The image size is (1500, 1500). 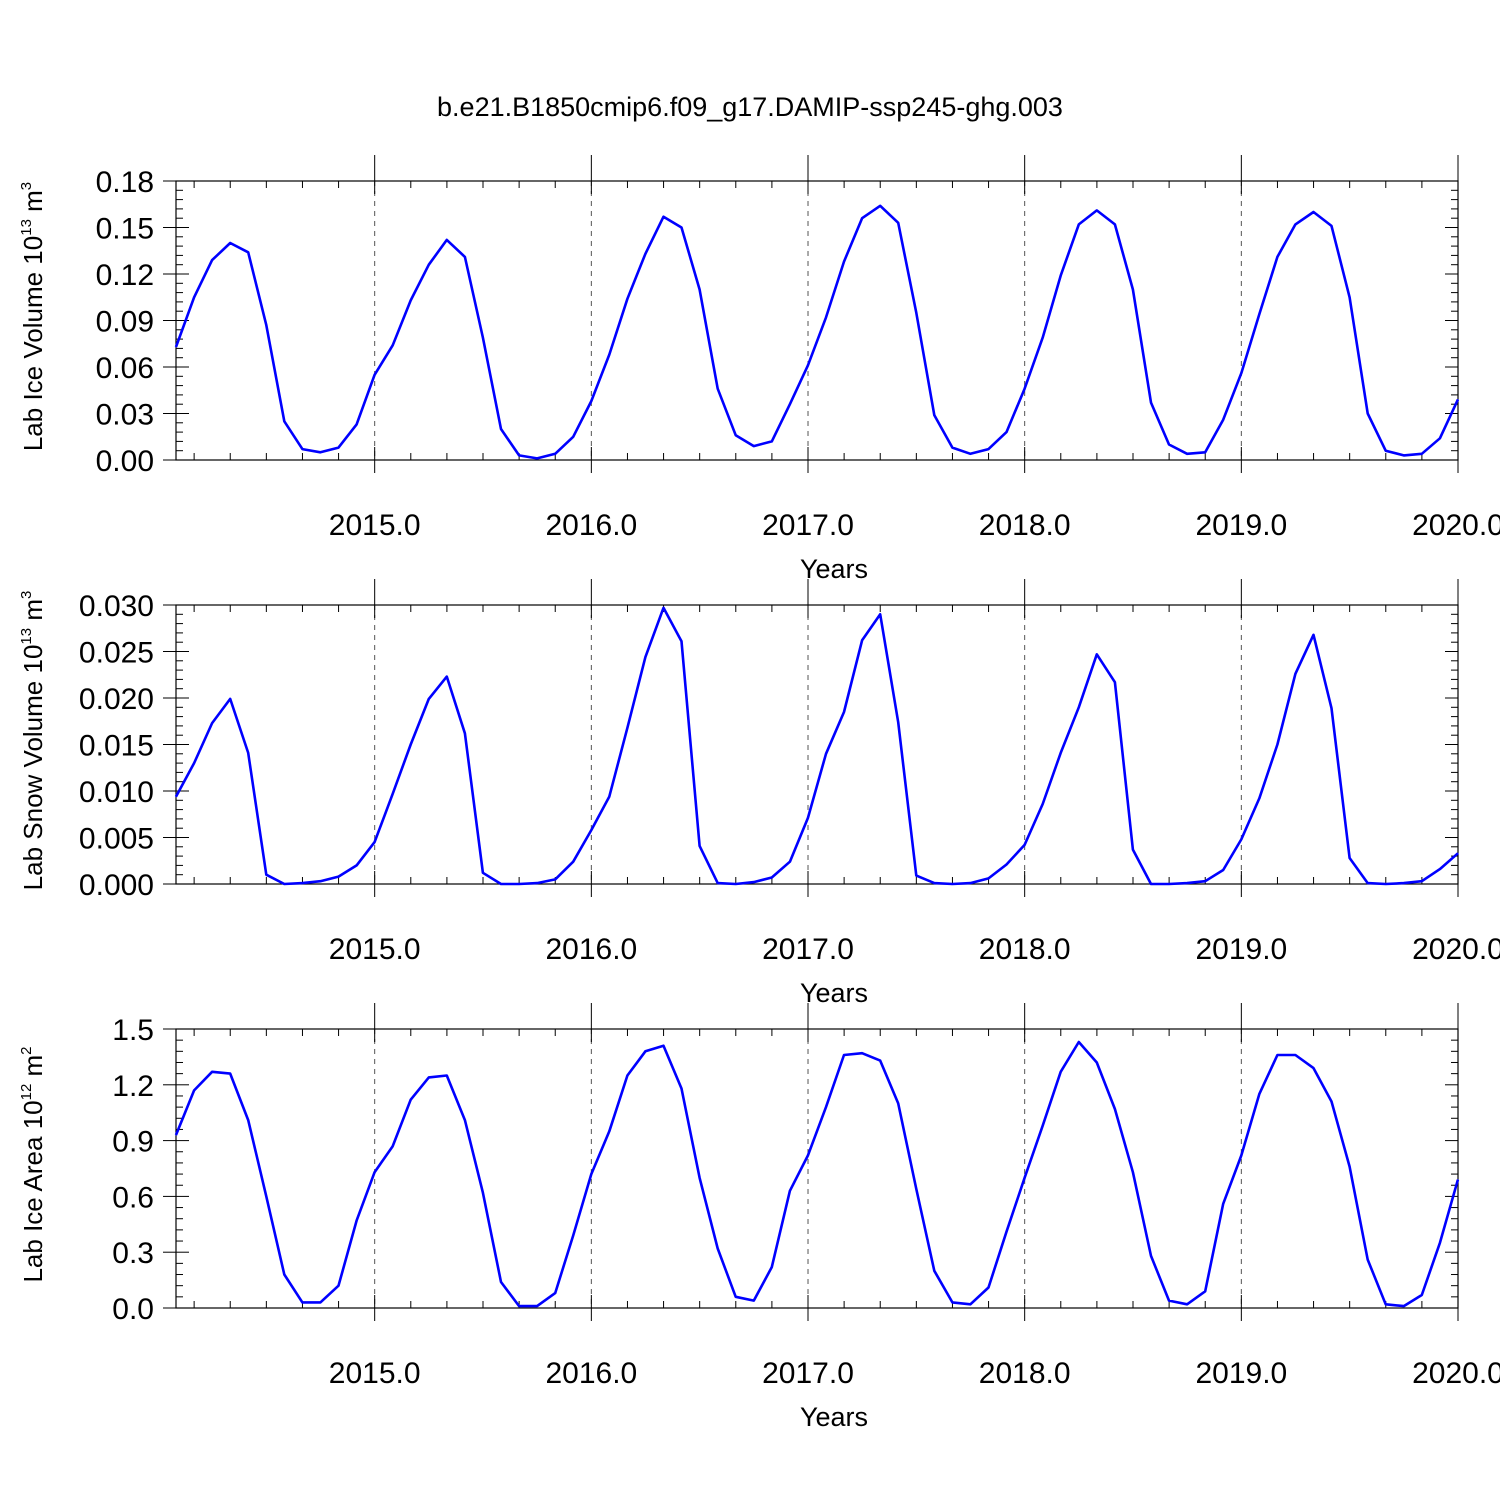 I want to click on y-axis-label: Lab Snow Volume 1013 m3, so click(x=33, y=741).